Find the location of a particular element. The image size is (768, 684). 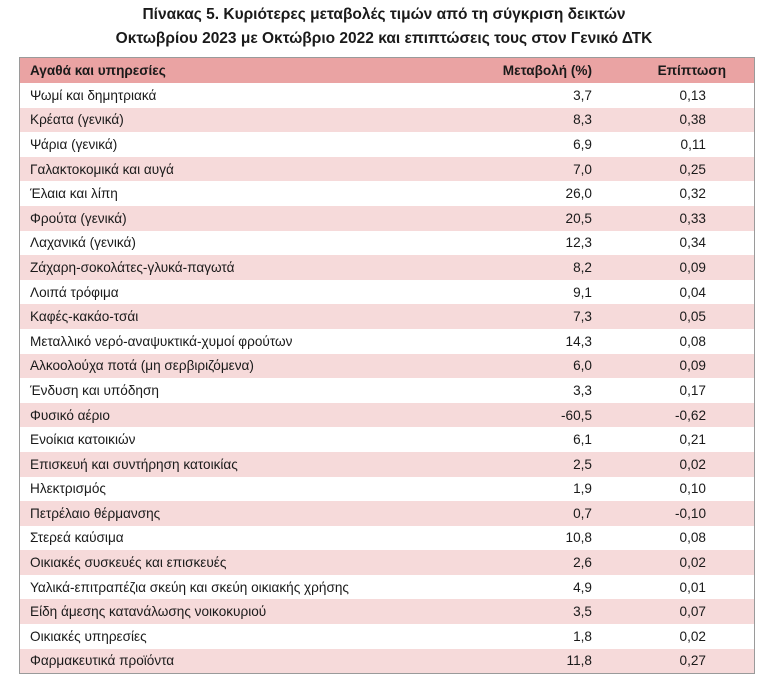

cell-impact: 0,38 is located at coordinates (692, 120).